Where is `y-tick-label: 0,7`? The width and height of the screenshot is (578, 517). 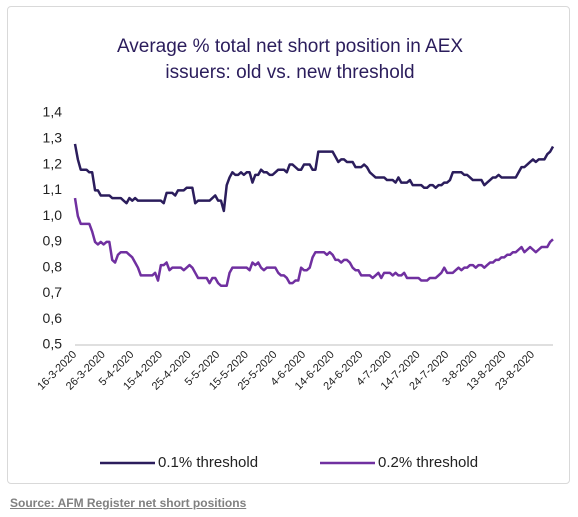 y-tick-label: 0,7 is located at coordinates (53, 292).